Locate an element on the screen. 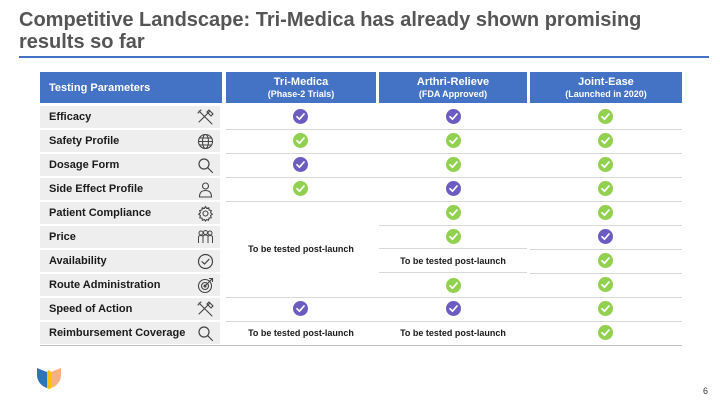 This screenshot has width=720, height=405. row-label-reimbursement-coverage: Reimbursement Coverage is located at coordinates (117, 333).